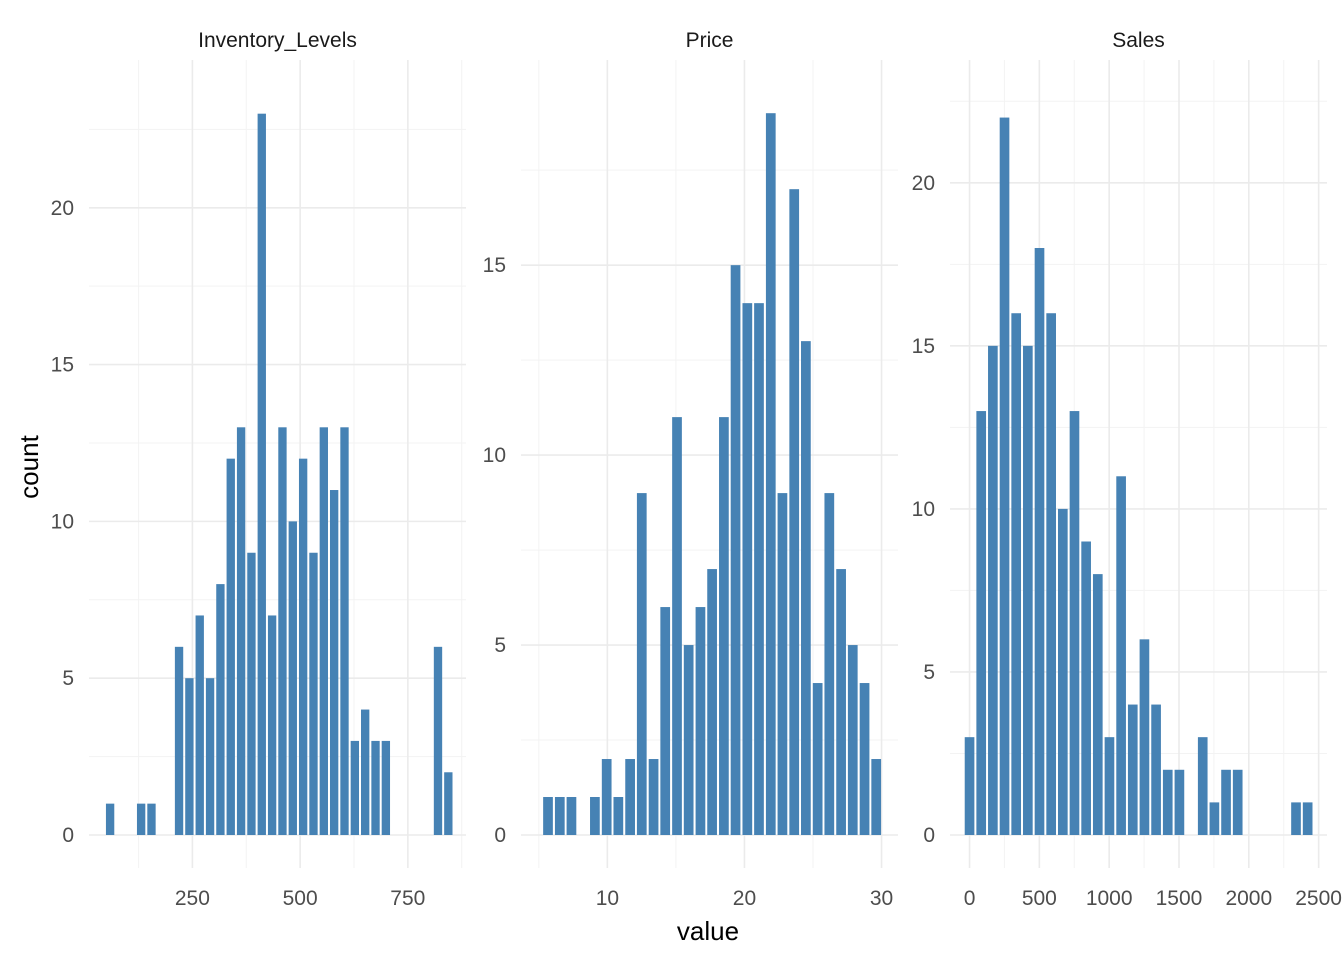 This screenshot has height=960, width=1344. I want to click on x-tick-label: 10, so click(607, 898).